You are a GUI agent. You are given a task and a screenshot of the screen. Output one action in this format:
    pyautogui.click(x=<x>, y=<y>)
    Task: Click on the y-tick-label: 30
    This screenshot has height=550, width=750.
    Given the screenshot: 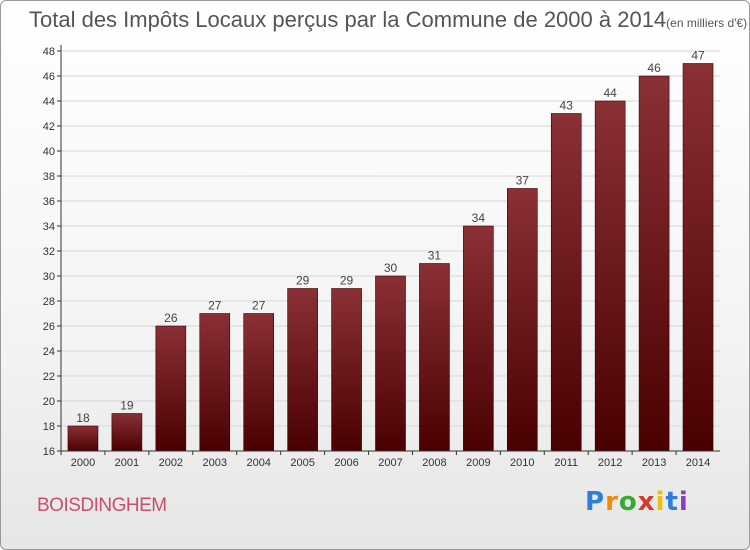 What is the action you would take?
    pyautogui.click(x=49, y=277)
    